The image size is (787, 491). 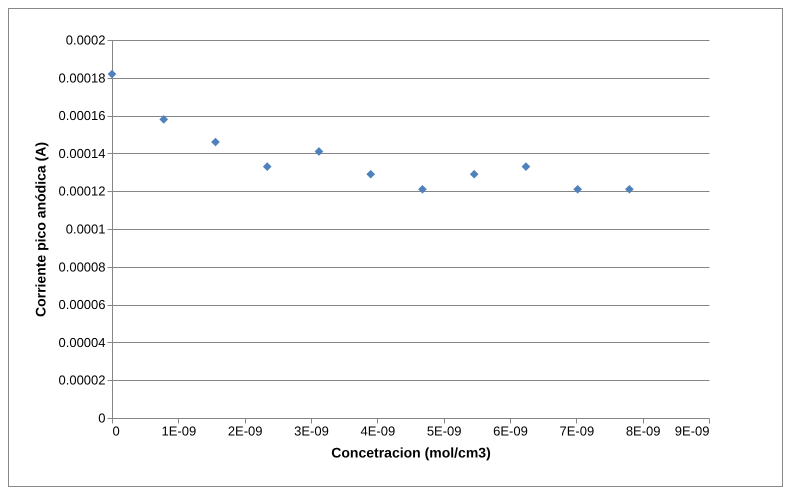 I want to click on x-tick-label: 2E-09, so click(x=245, y=431).